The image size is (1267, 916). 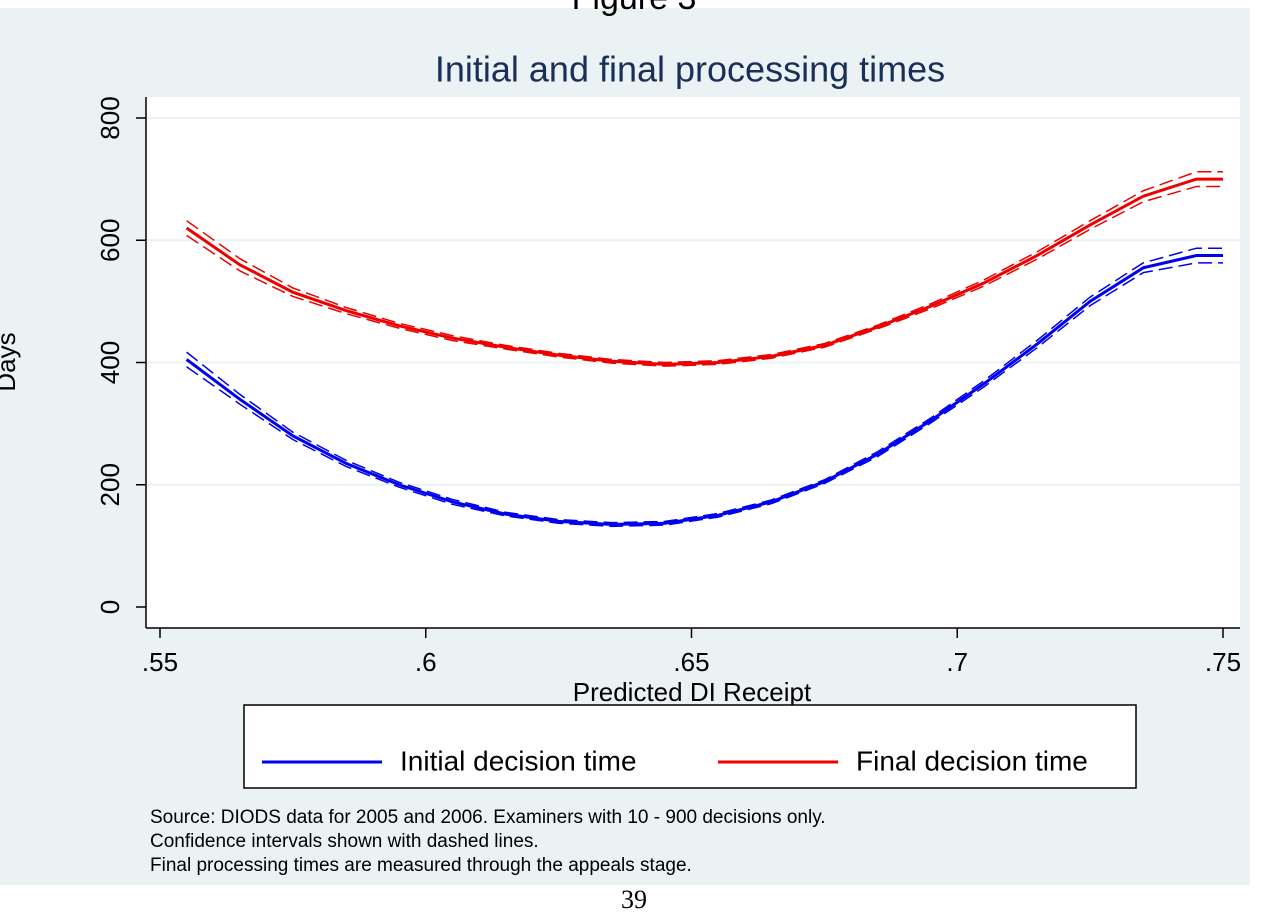 What do you see at coordinates (690, 746) in the screenshot?
I see `legend` at bounding box center [690, 746].